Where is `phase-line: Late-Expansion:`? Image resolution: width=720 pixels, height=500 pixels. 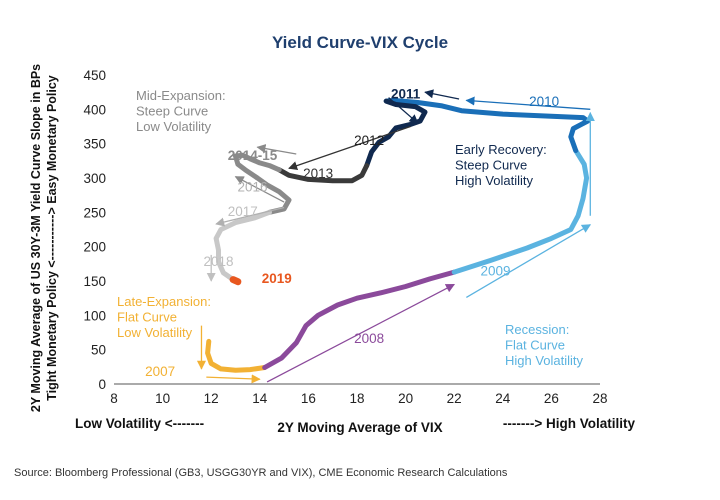
phase-line: Late-Expansion: is located at coordinates (164, 301).